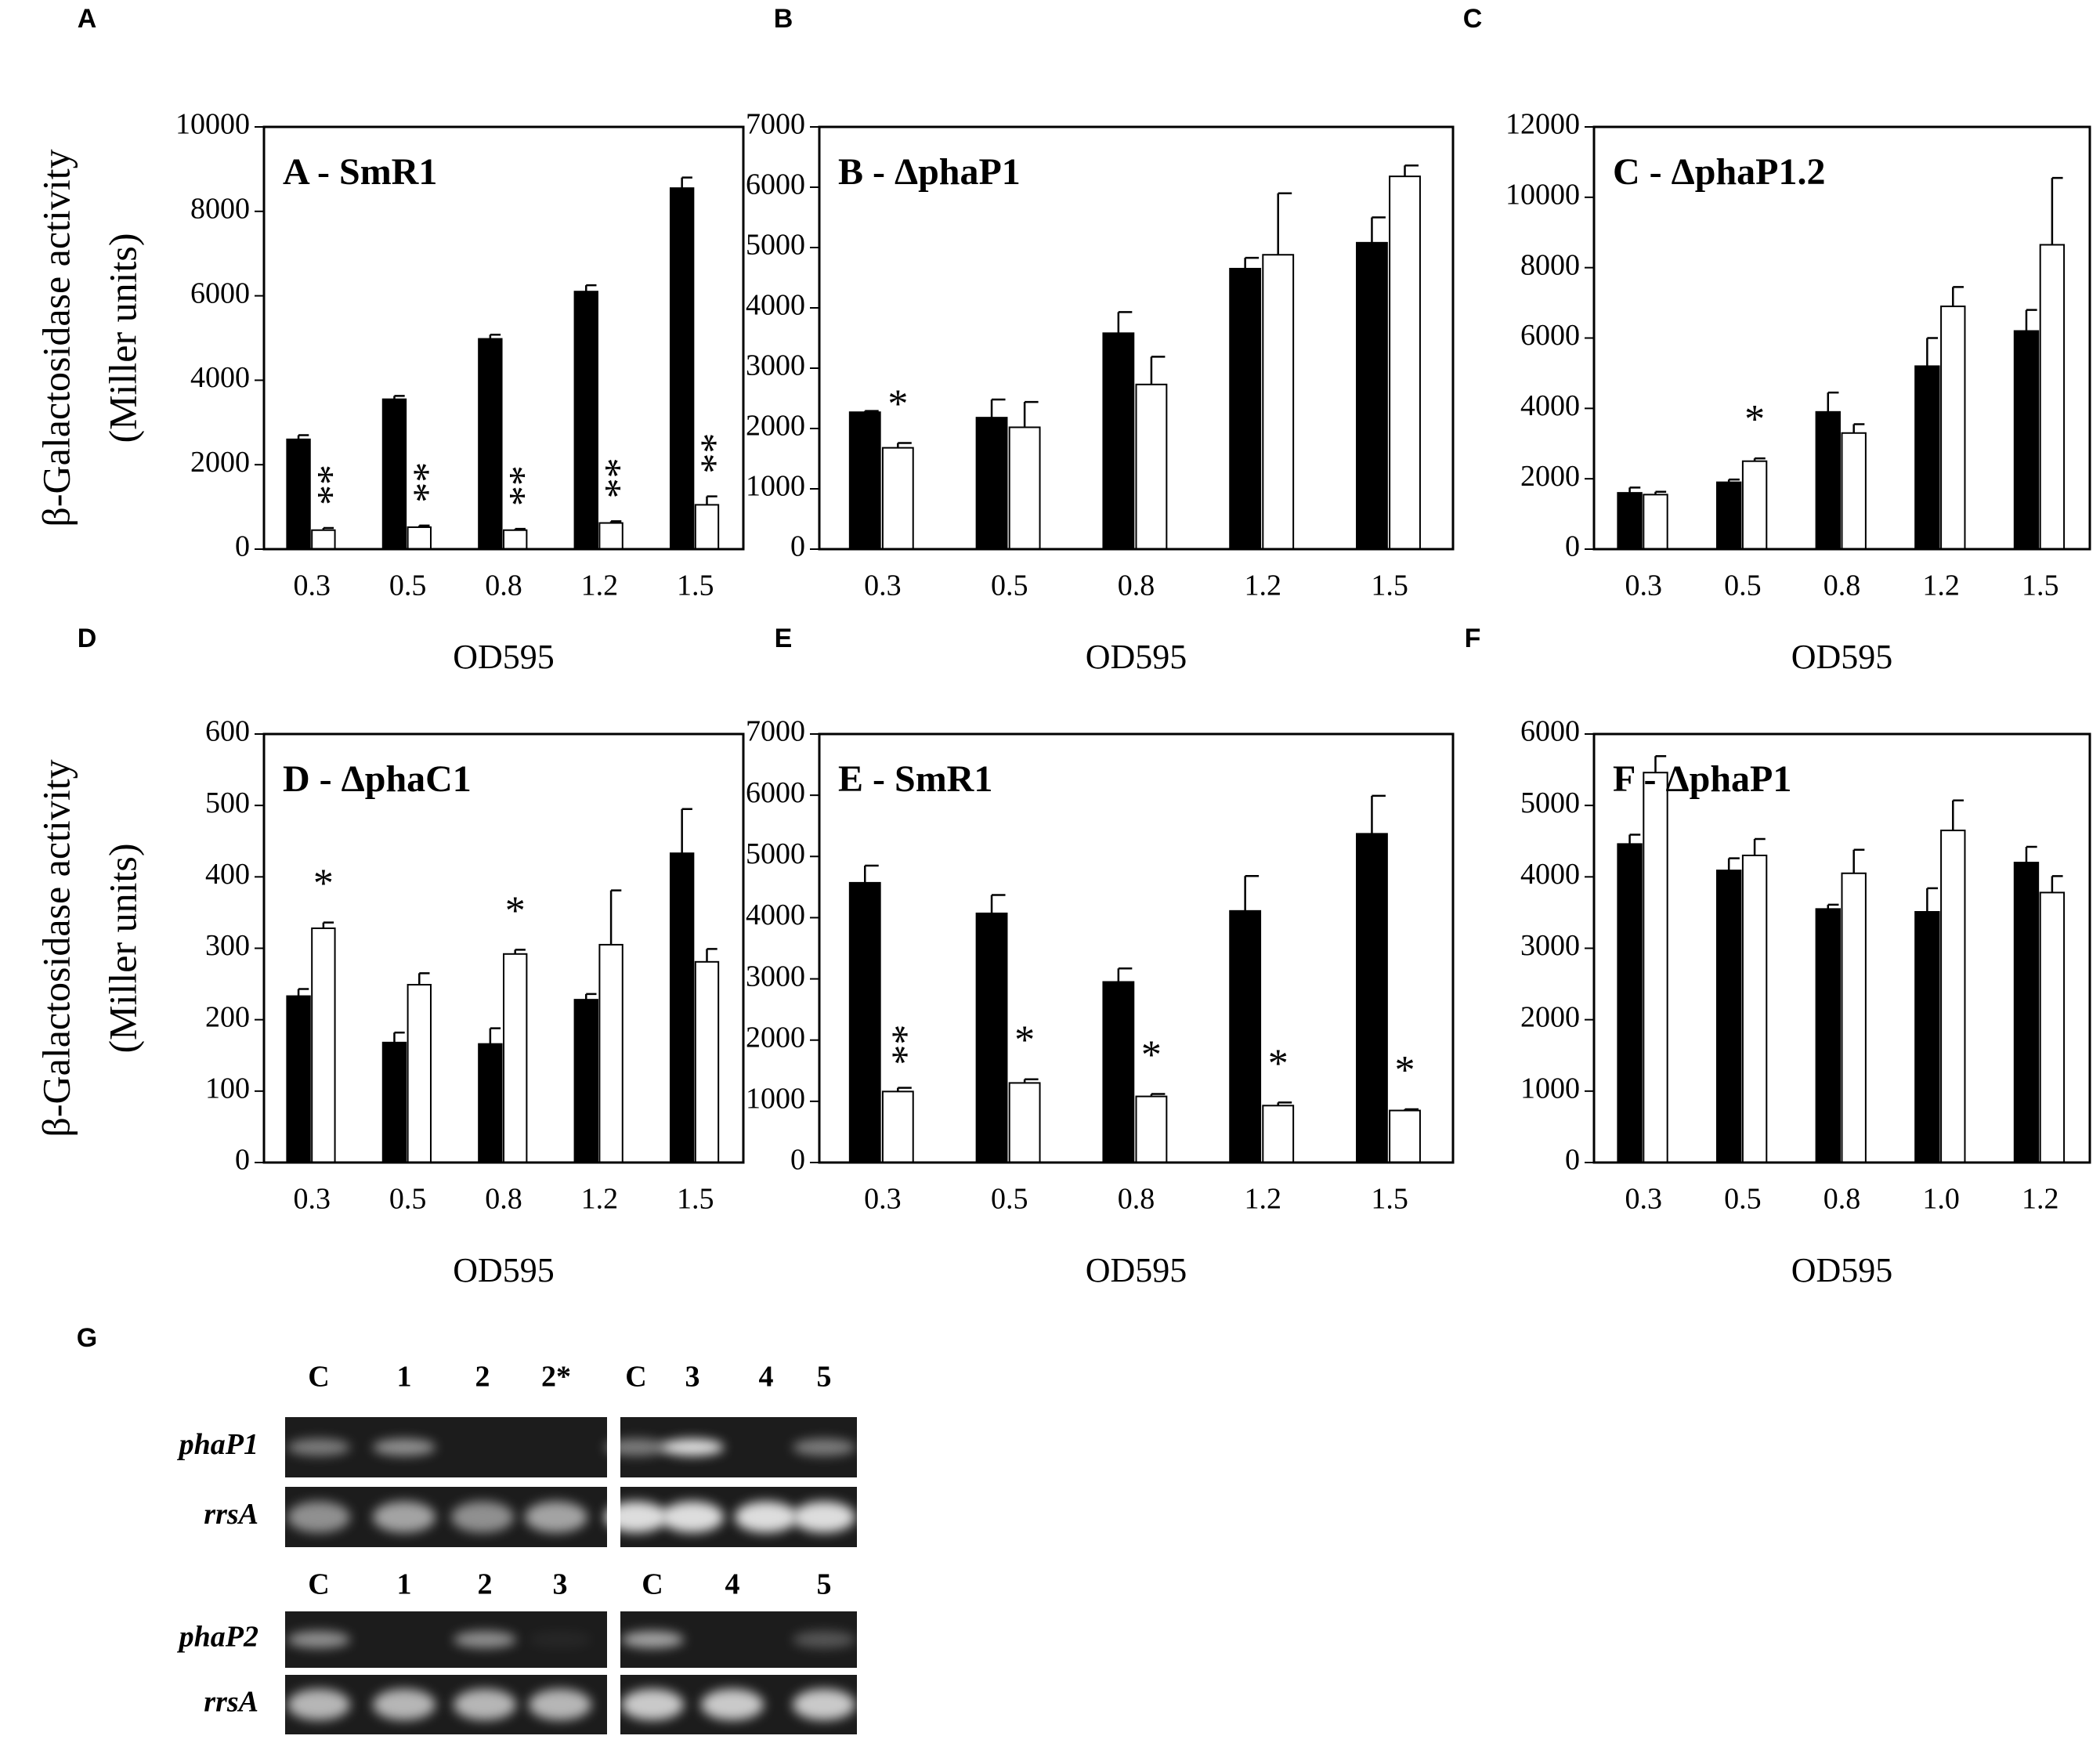  What do you see at coordinates (784, 638) in the screenshot?
I see `panel-letter: E` at bounding box center [784, 638].